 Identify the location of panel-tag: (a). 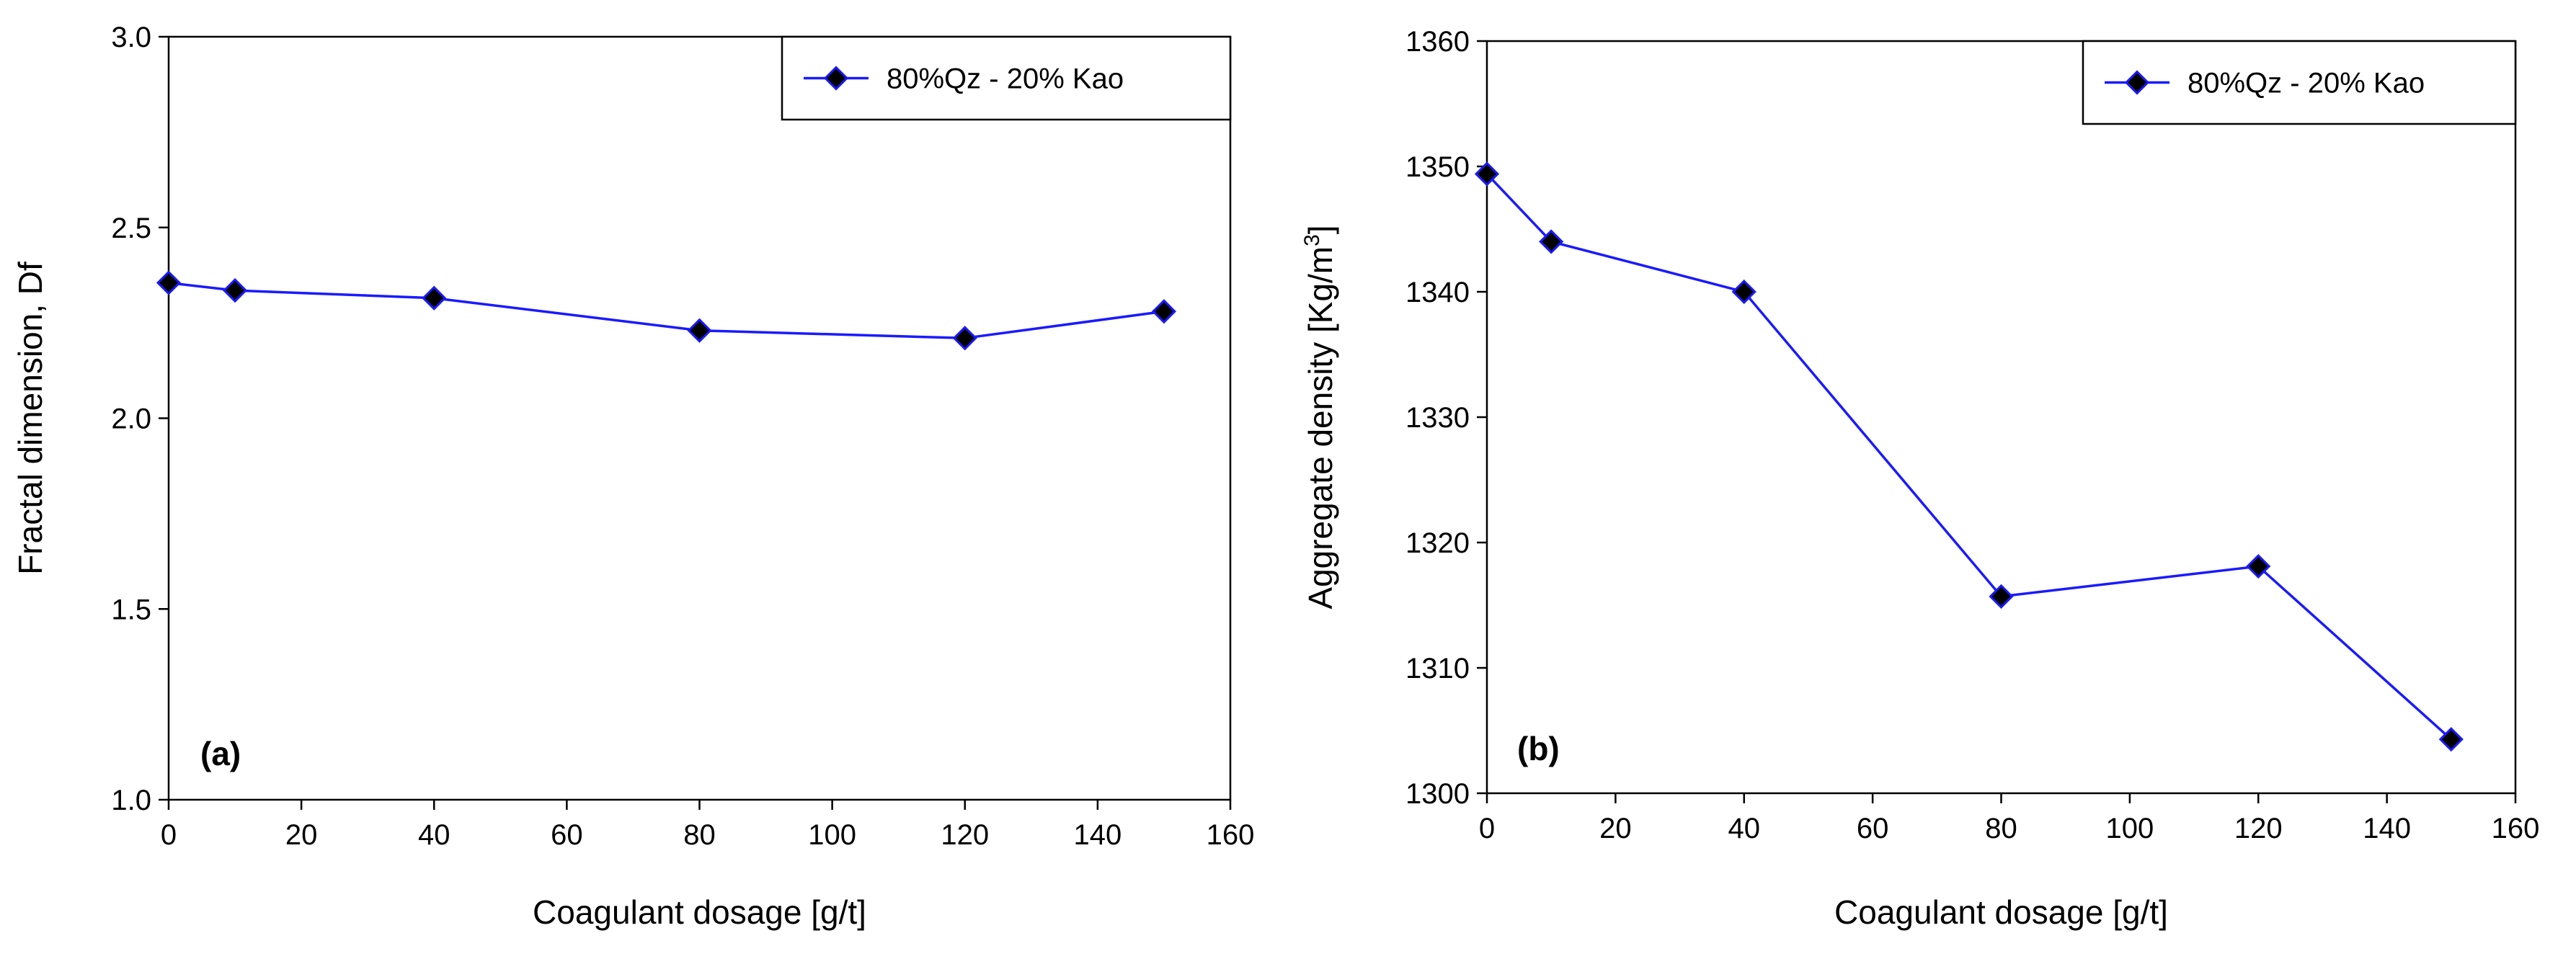
(220, 754).